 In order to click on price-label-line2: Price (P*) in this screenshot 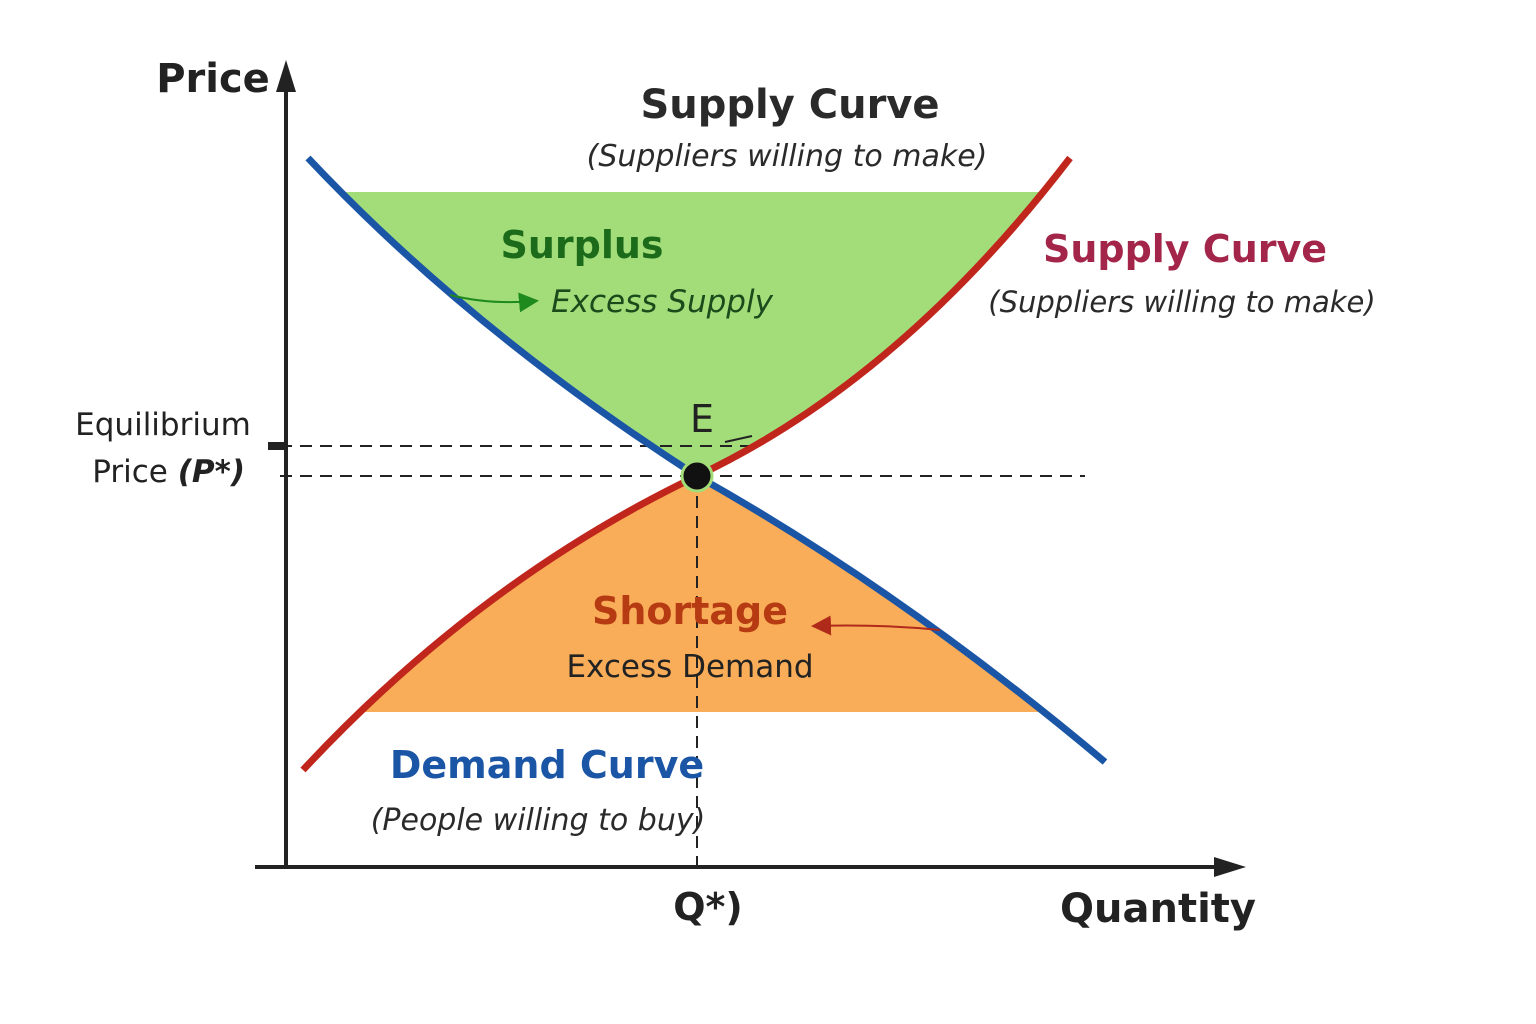, I will do `click(168, 472)`.